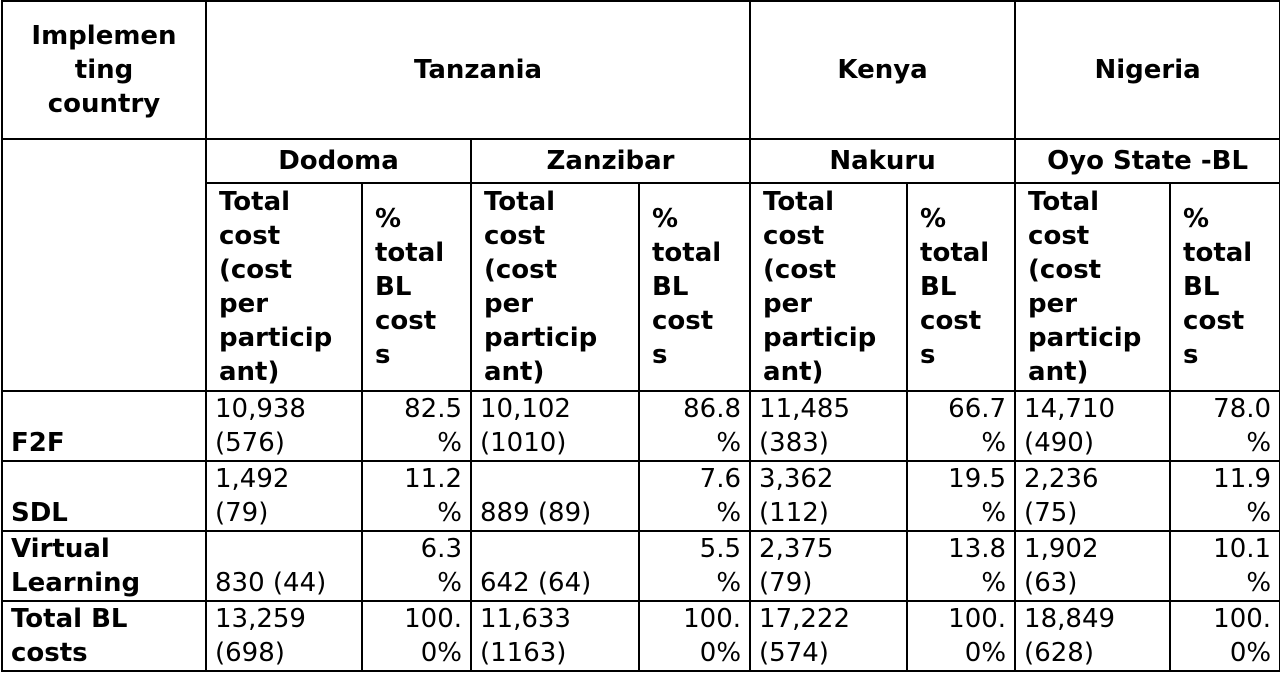 This screenshot has height=674, width=1280. Describe the element at coordinates (284, 566) in the screenshot. I see `cell-total: 830 (44)` at that location.